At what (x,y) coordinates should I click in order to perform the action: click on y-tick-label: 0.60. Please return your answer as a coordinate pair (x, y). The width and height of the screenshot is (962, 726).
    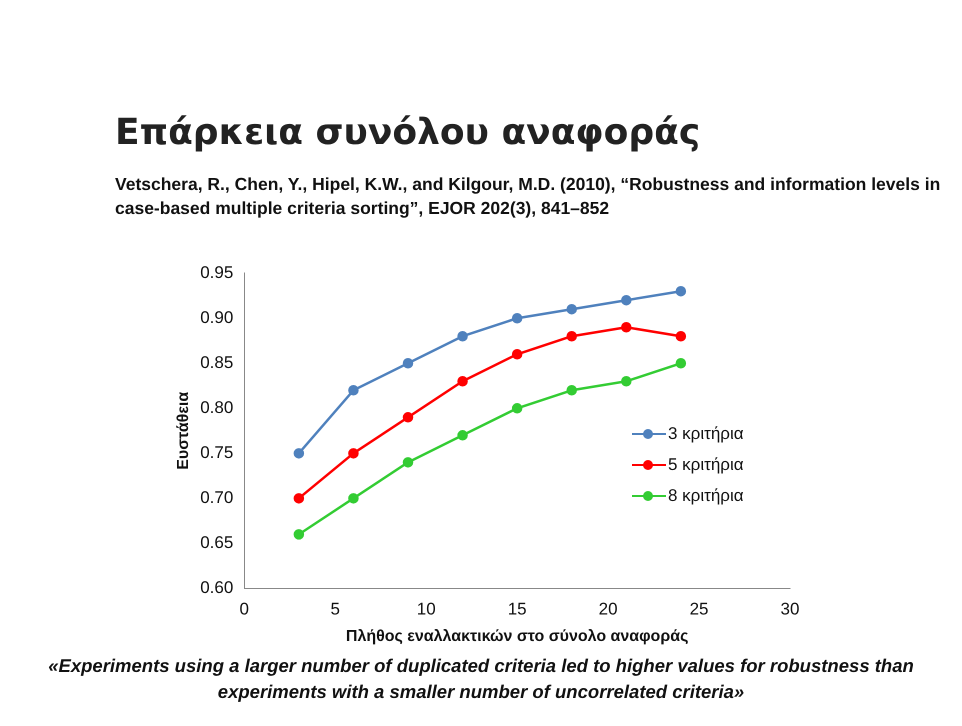
    Looking at the image, I should click on (217, 588).